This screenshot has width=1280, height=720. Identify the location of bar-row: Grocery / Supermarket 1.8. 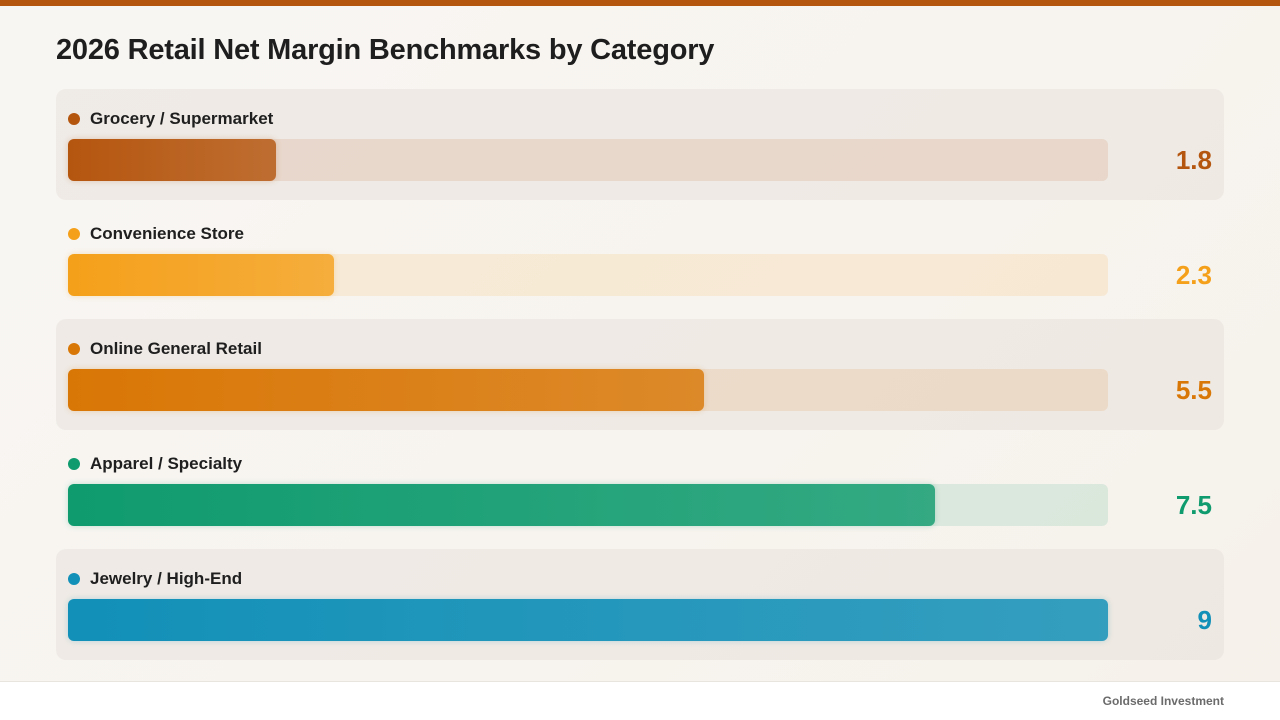
(640, 144).